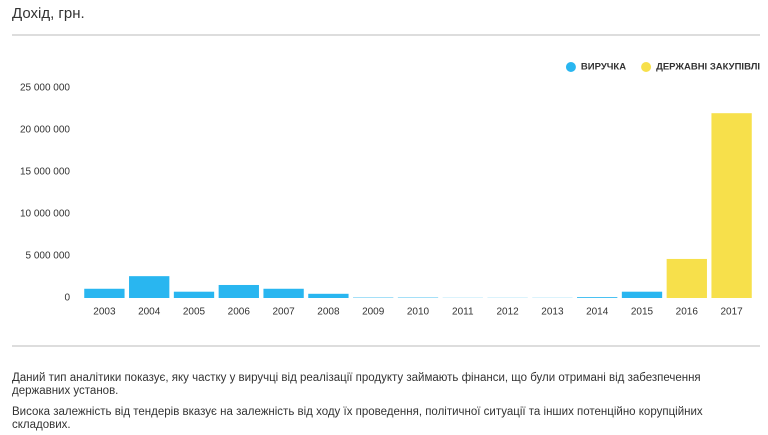 This screenshot has height=435, width=768. What do you see at coordinates (239, 312) in the screenshot?
I see `x-tick-label: 2006` at bounding box center [239, 312].